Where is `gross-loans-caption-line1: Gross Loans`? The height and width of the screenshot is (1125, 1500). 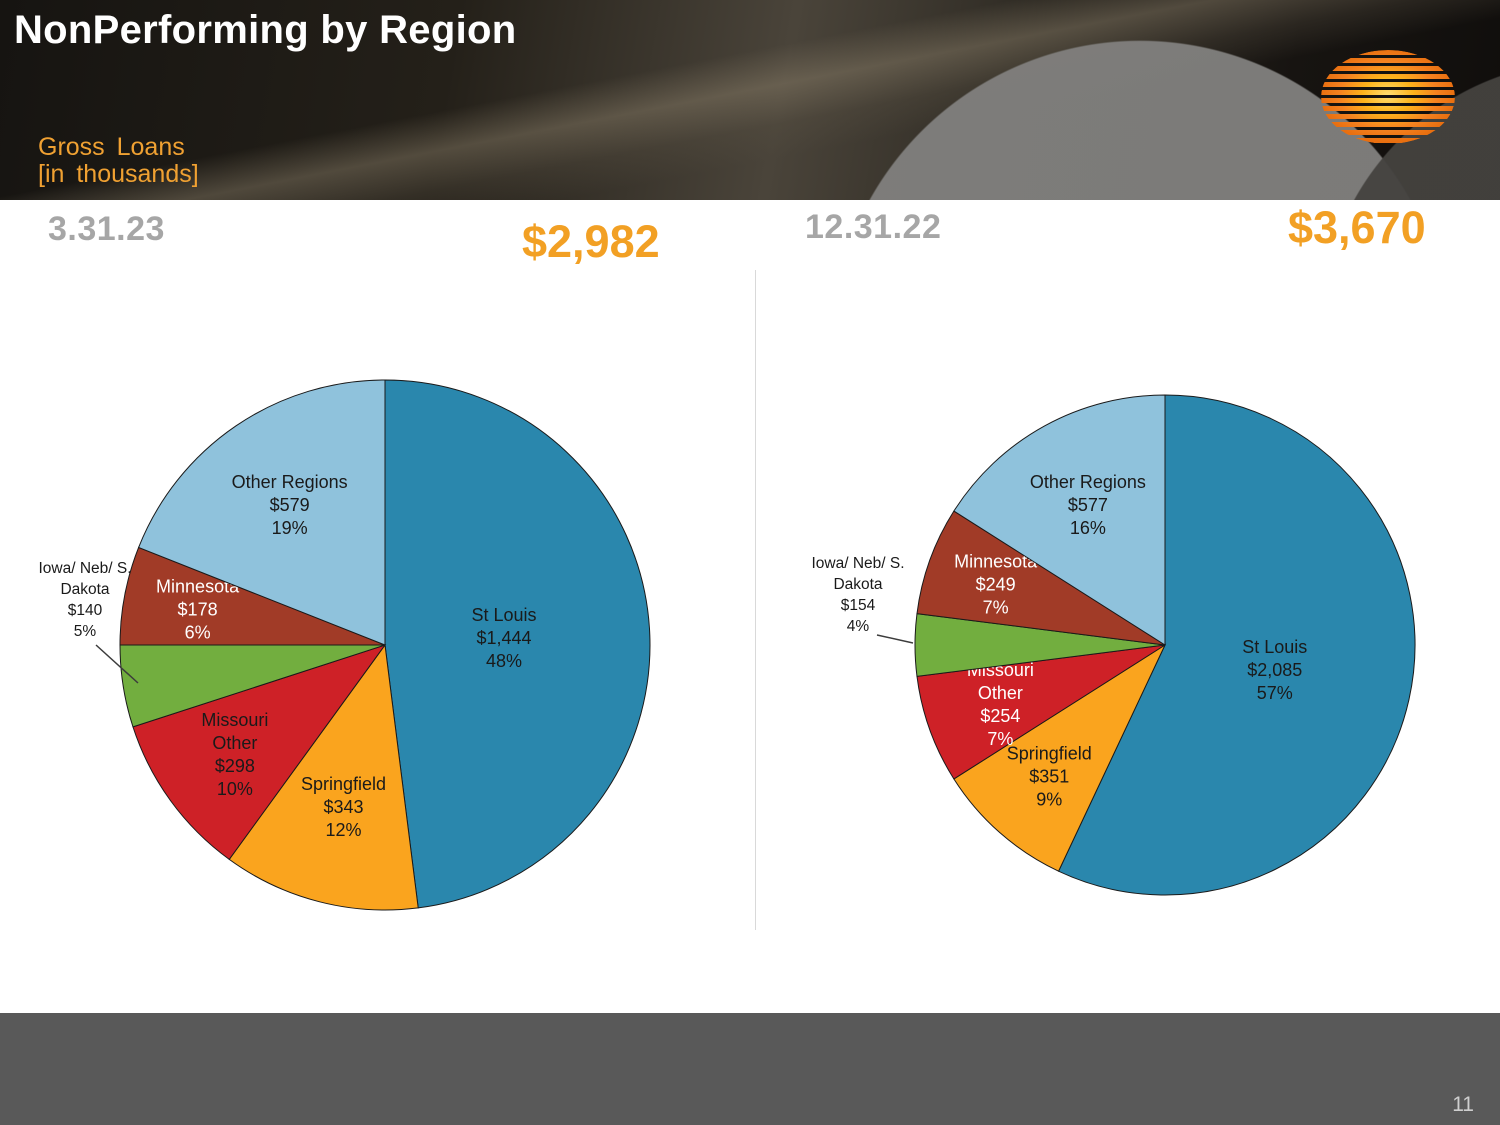
gross-loans-caption-line1: Gross Loans is located at coordinates (111, 147).